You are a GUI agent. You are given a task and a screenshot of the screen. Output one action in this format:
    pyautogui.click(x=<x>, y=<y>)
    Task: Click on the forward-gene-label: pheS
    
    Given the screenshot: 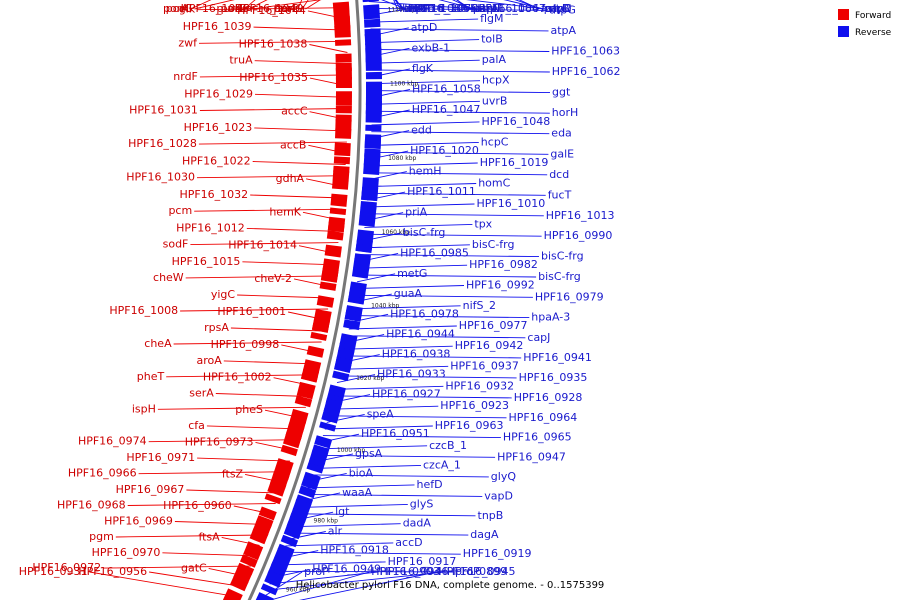 What is the action you would take?
    pyautogui.click(x=249, y=409)
    